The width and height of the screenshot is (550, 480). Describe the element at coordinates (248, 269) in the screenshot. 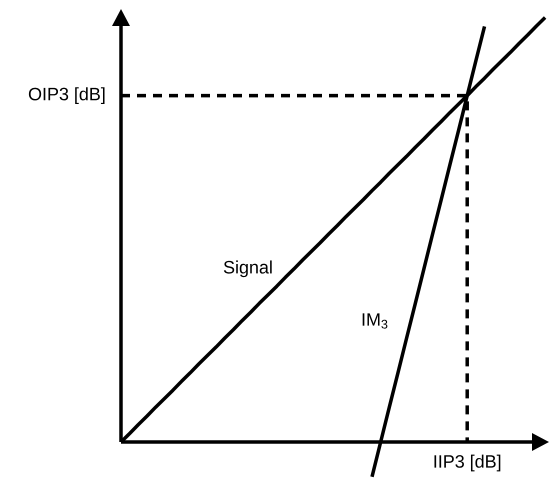

I see `series-label: Signal` at that location.